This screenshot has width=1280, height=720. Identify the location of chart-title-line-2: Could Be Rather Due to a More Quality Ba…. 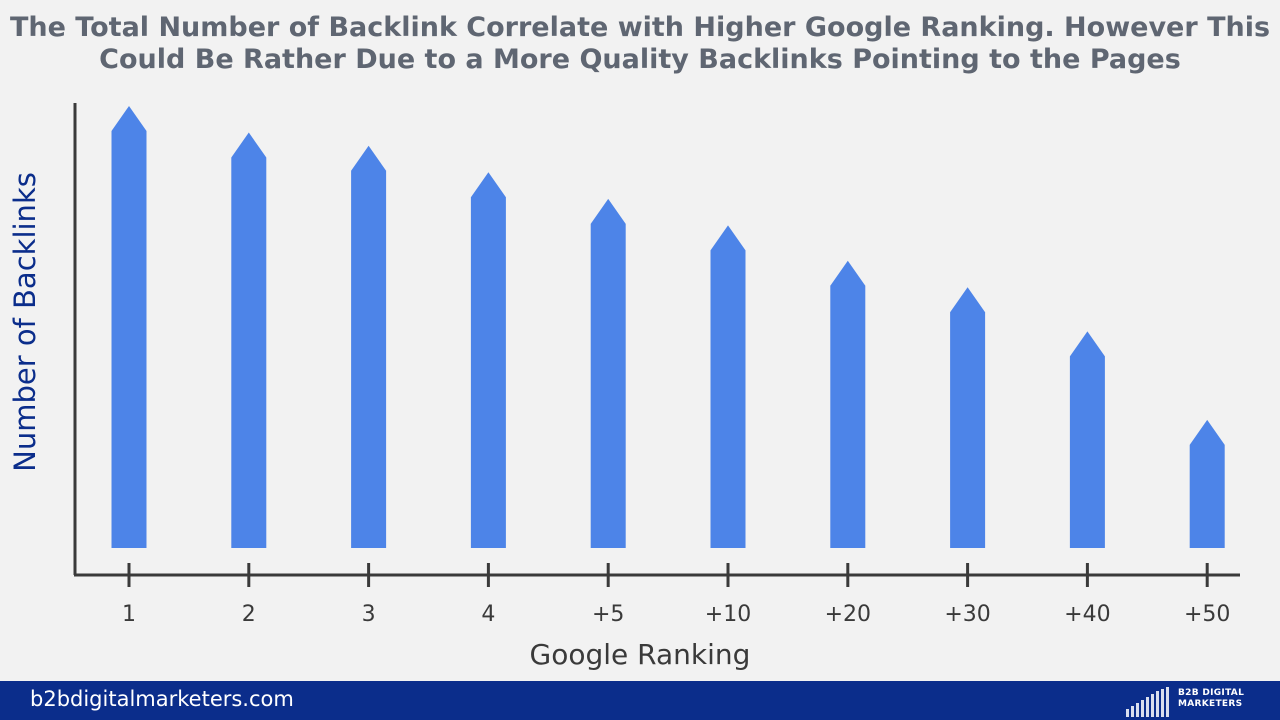
(640, 59).